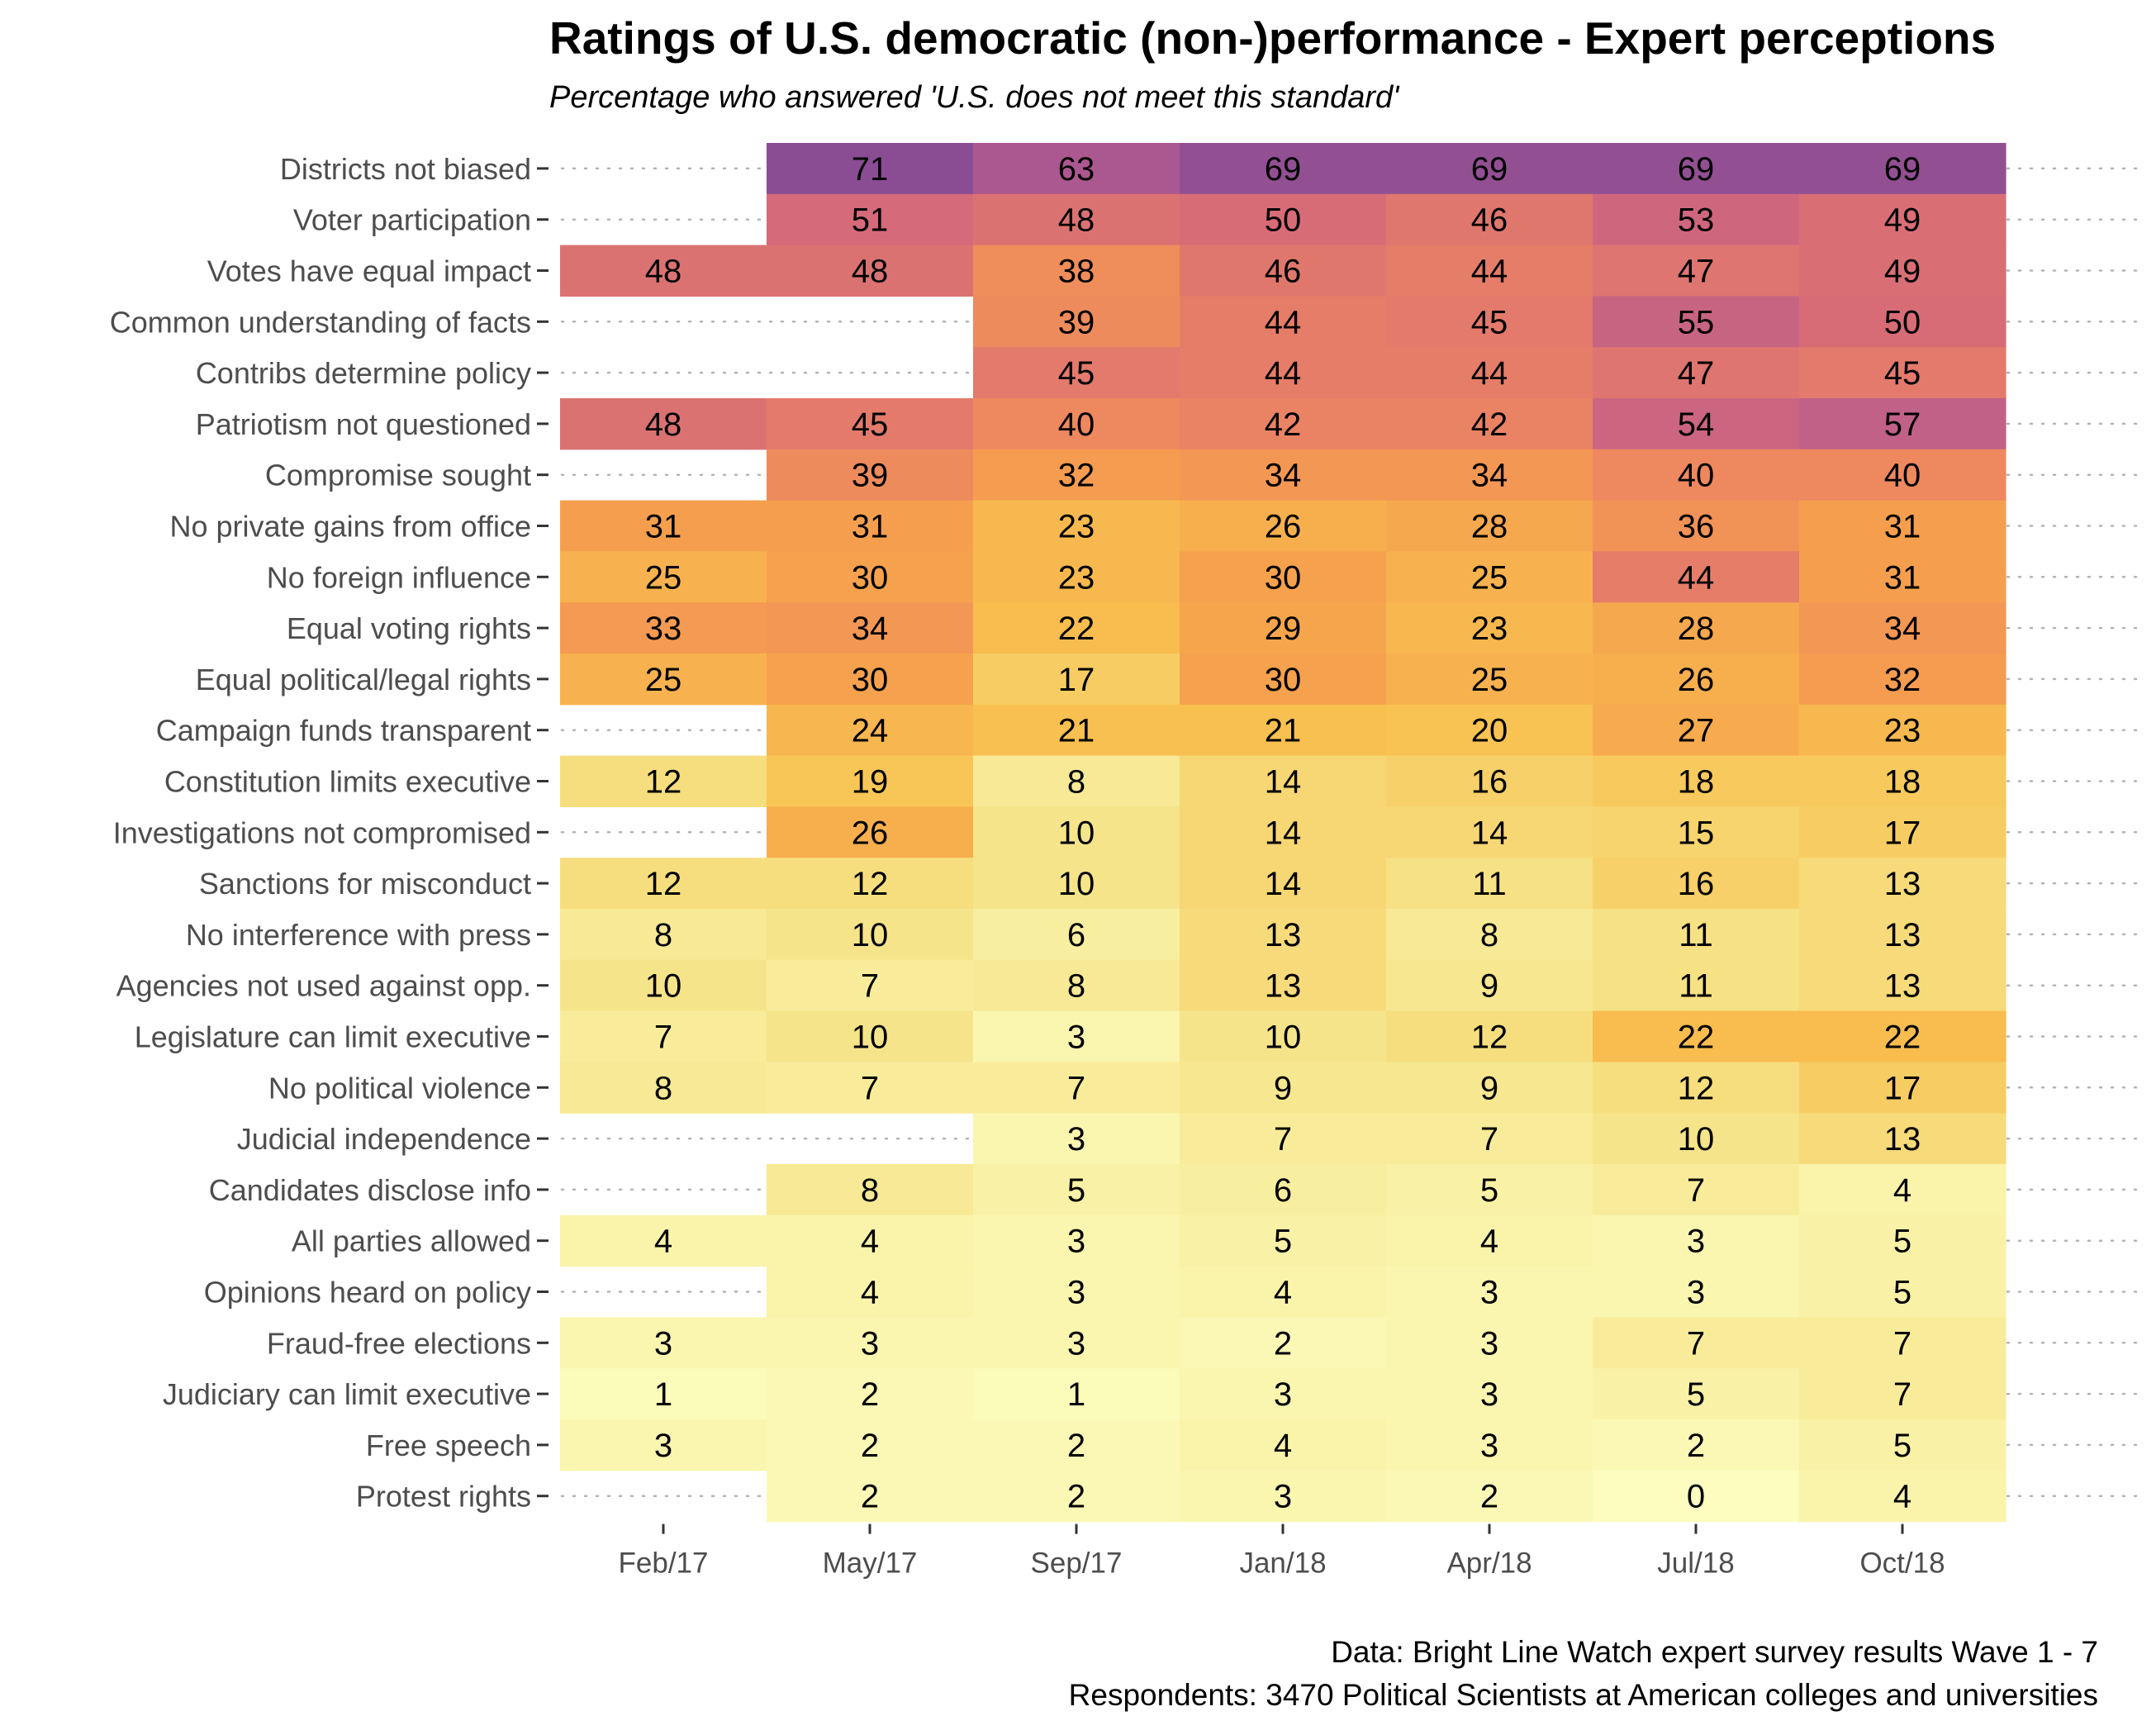 Image resolution: width=2156 pixels, height=1735 pixels. What do you see at coordinates (1696, 1139) in the screenshot?
I see `cell-value-label: 10` at bounding box center [1696, 1139].